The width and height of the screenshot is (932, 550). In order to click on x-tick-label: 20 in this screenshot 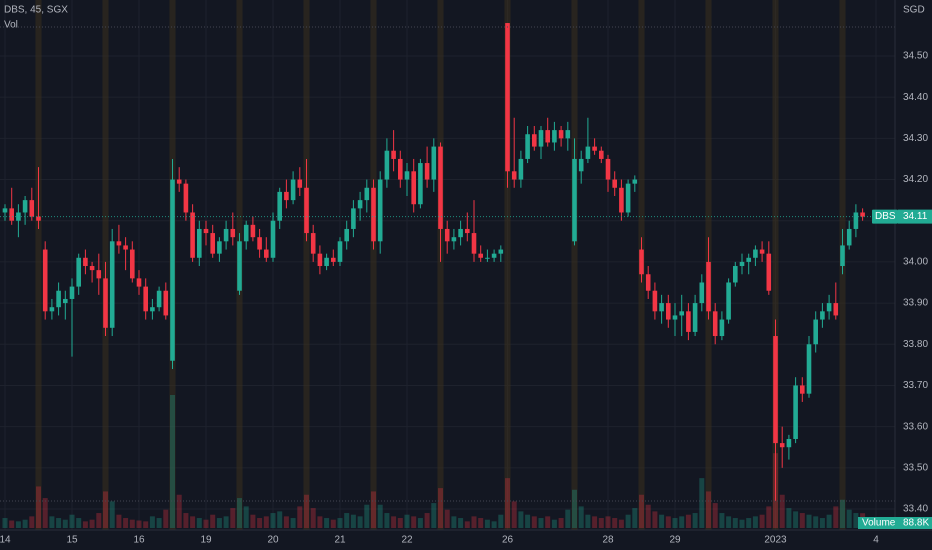, I will do `click(273, 540)`.